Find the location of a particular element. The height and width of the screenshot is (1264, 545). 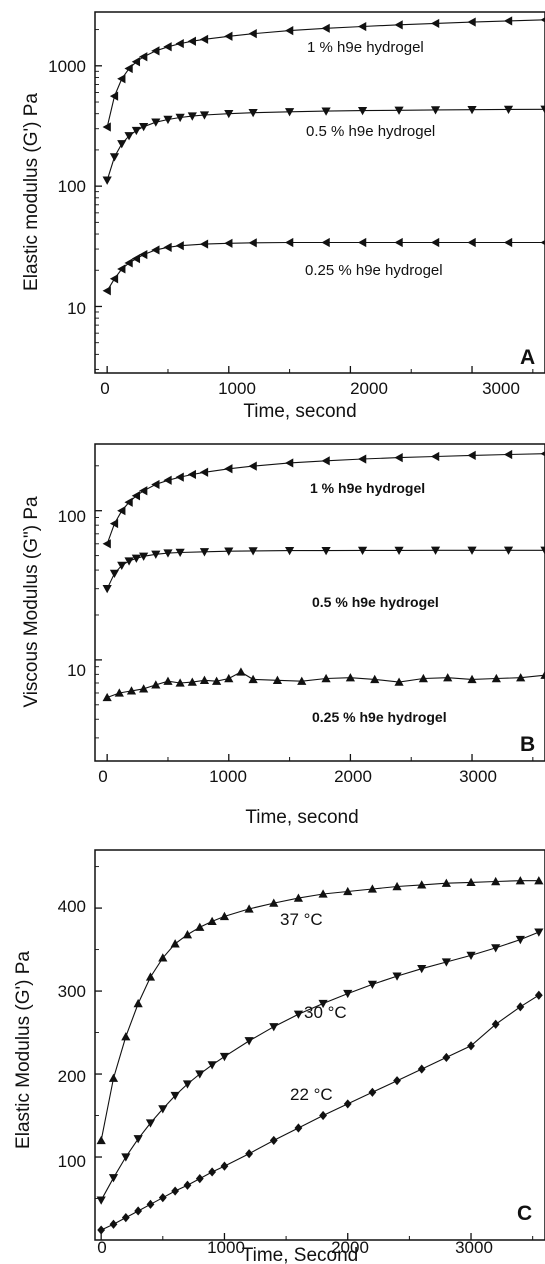

panel-c-x-tick-label: 1000 is located at coordinates (226, 1247).